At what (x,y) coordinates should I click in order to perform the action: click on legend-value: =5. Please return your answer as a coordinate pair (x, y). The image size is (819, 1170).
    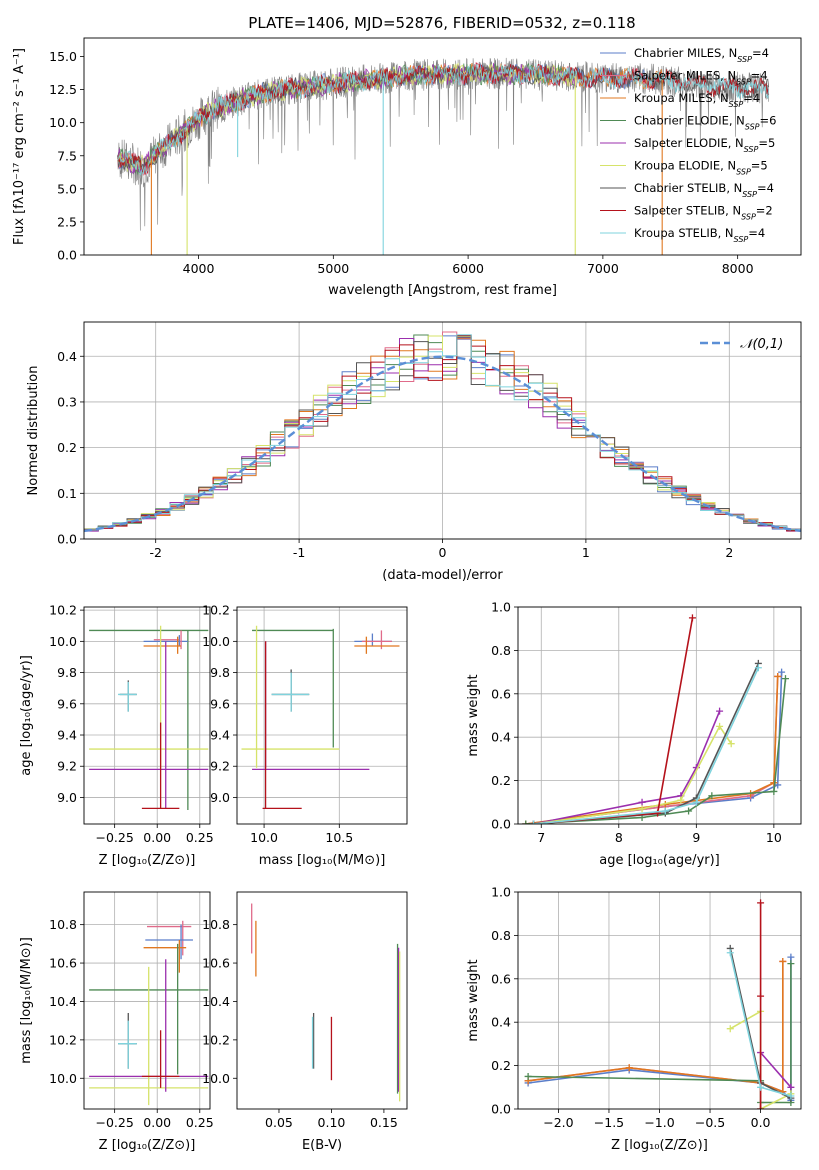
    Looking at the image, I should click on (759, 166).